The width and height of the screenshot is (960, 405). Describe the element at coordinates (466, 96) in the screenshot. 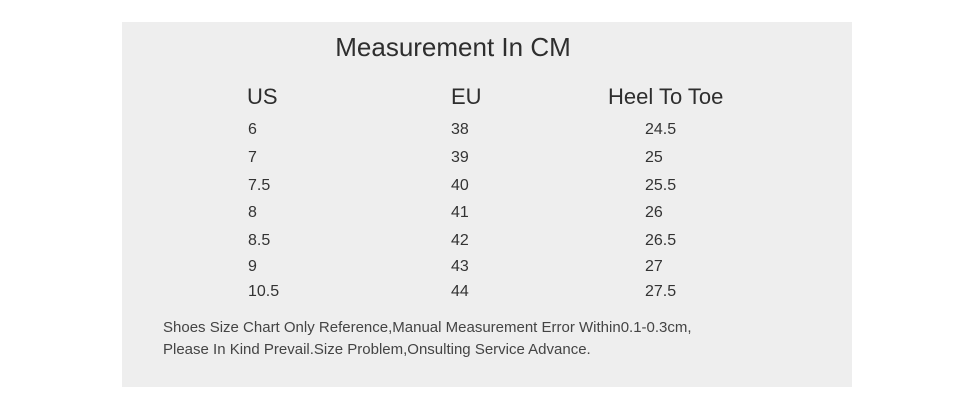

I see `column-header: EU` at that location.